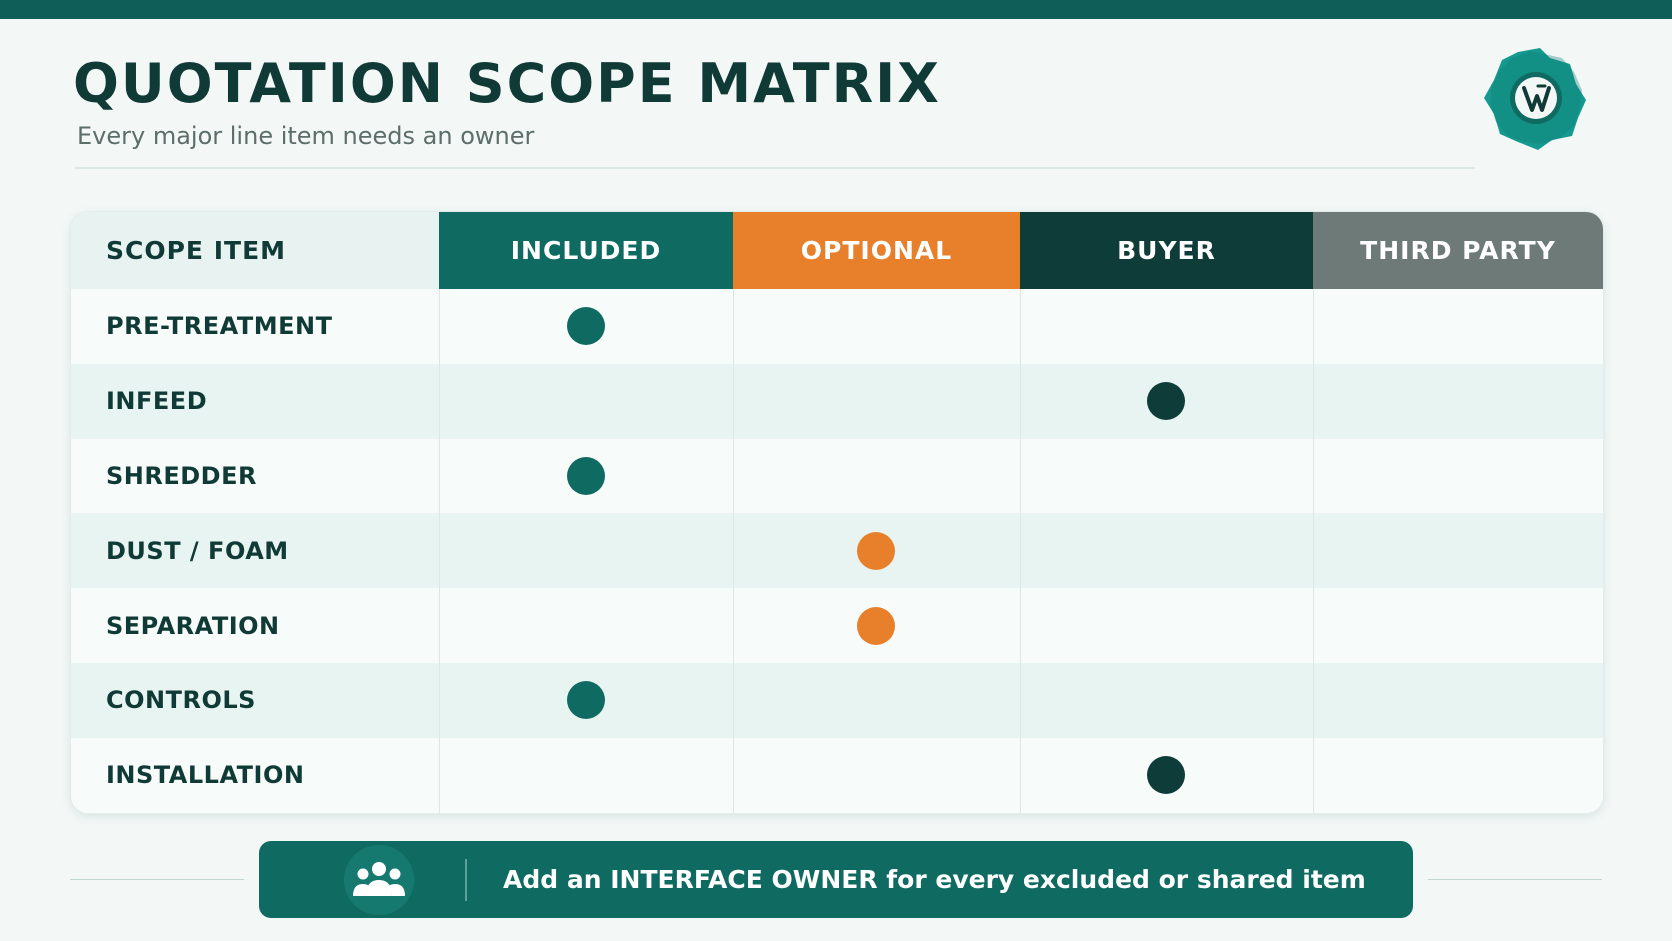  I want to click on column-header-optional: OPTIONAL, so click(876, 250).